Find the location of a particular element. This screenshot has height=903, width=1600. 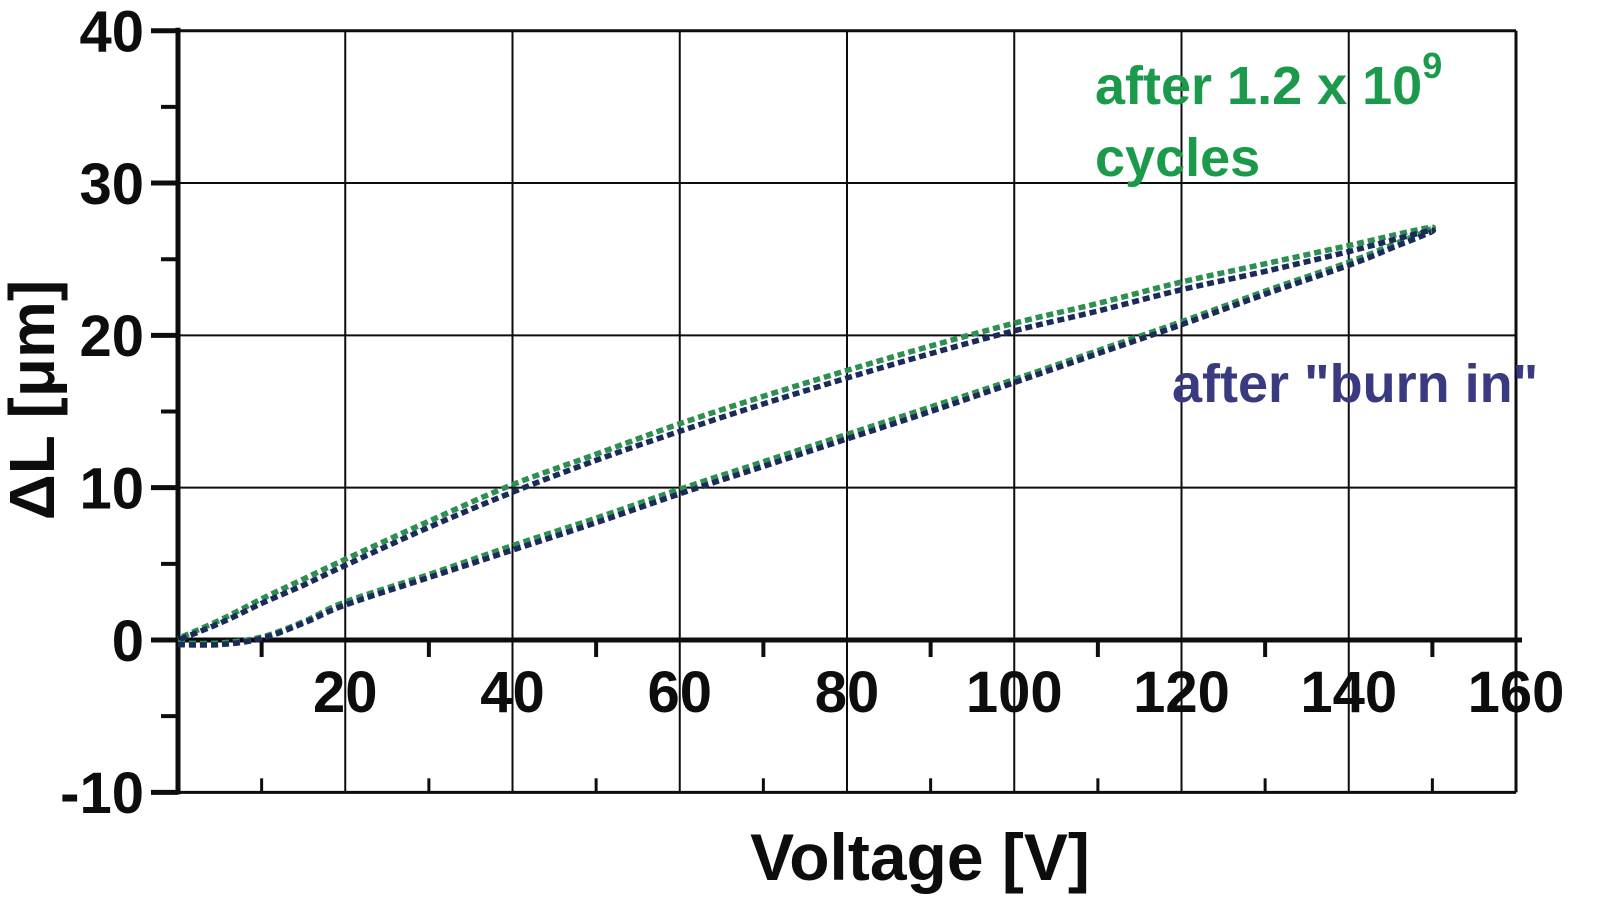

y-tick-label: 0 is located at coordinates (128, 641).